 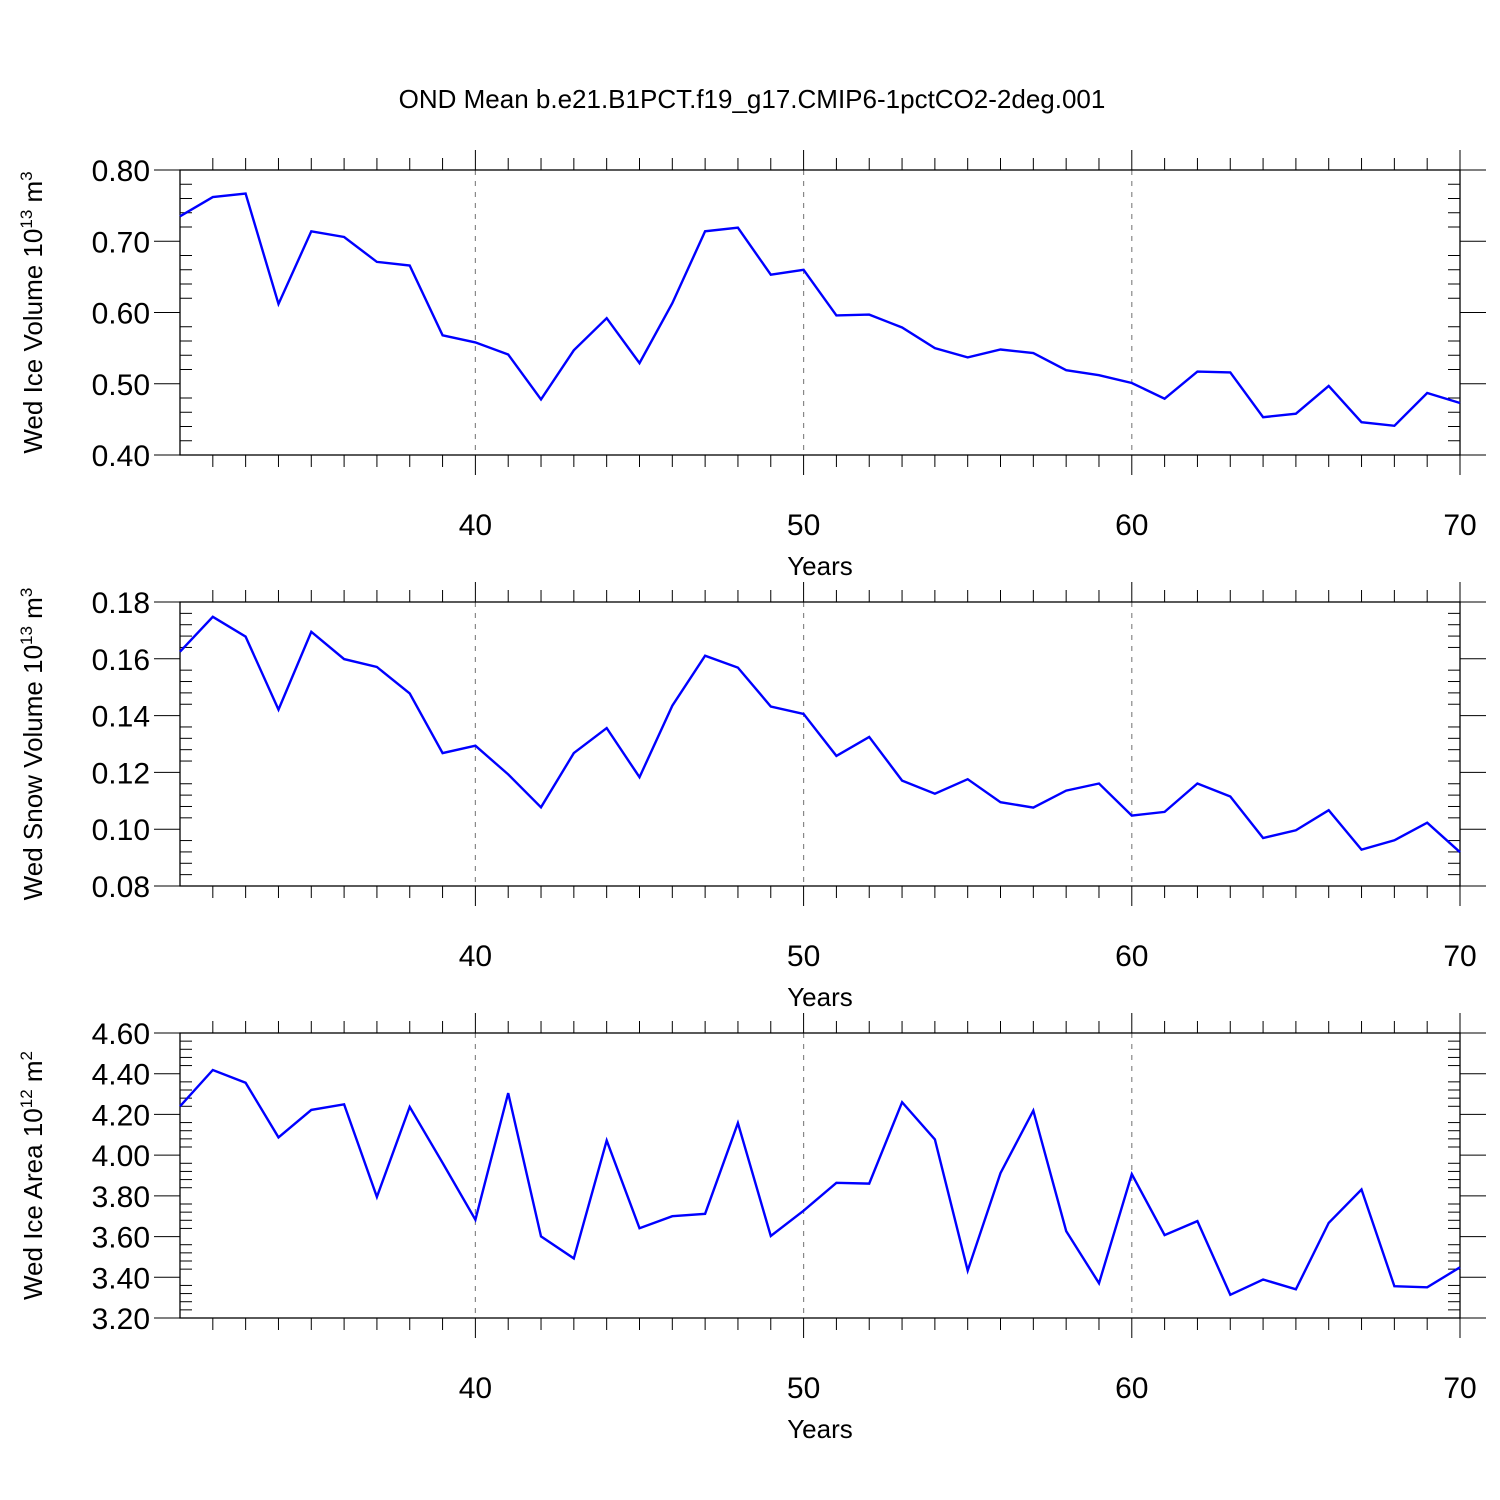 I want to click on y-tick-label: 4.20, so click(x=121, y=1115).